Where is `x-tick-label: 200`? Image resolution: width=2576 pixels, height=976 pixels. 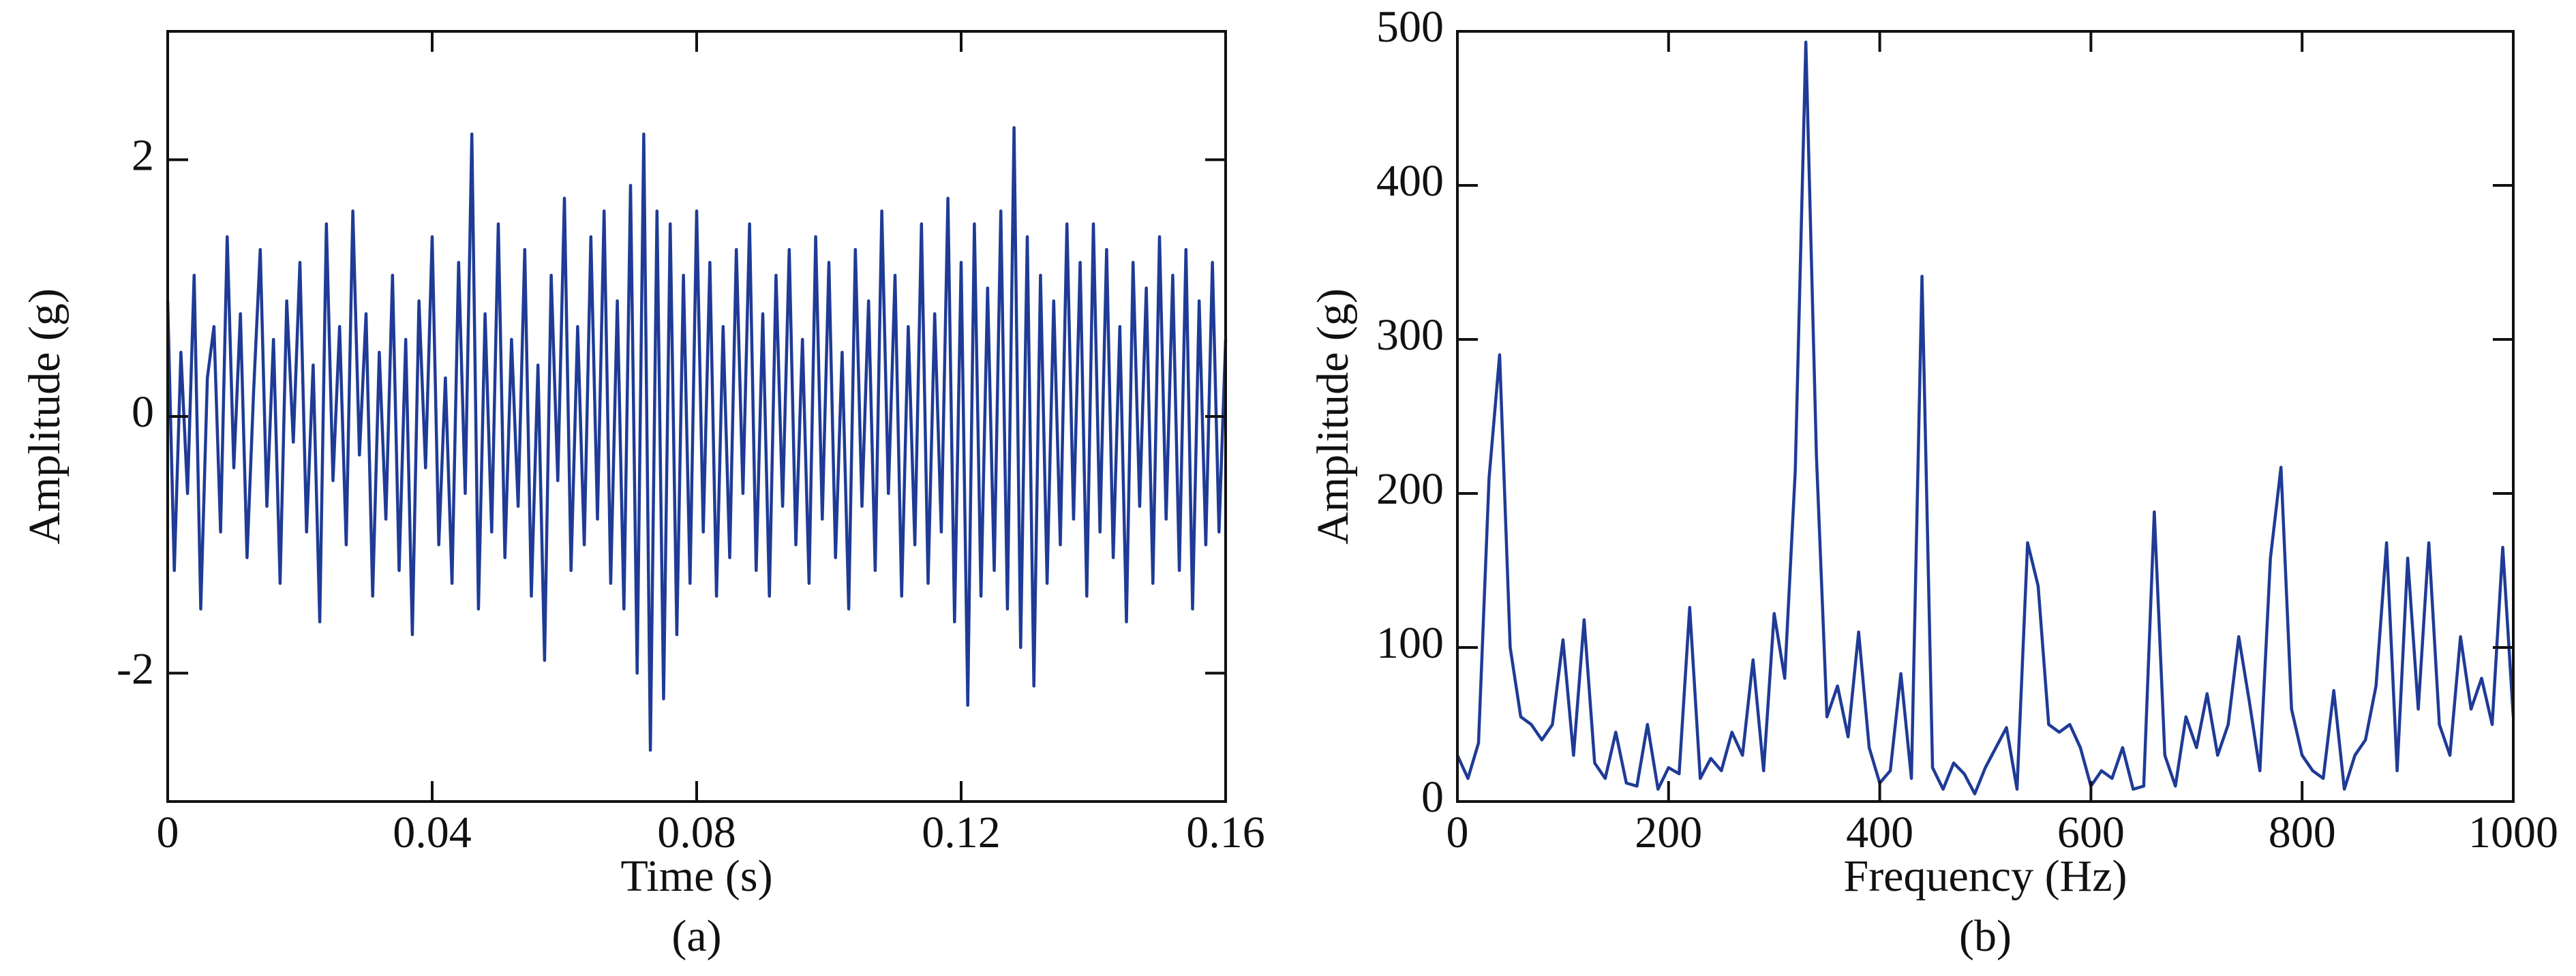 x-tick-label: 200 is located at coordinates (1669, 832).